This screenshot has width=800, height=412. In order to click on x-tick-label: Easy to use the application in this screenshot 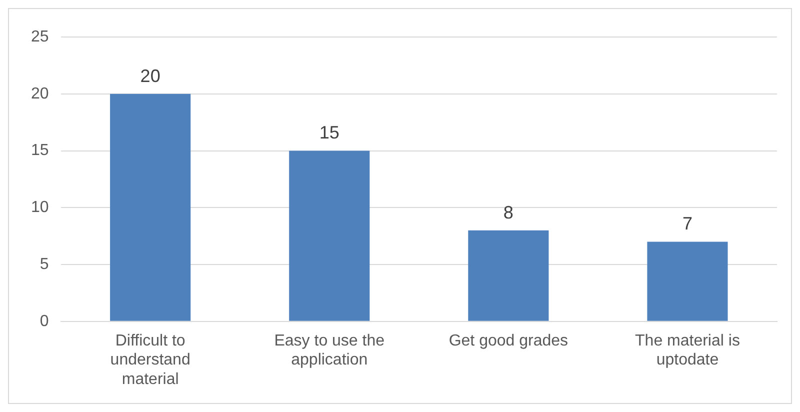, I will do `click(329, 350)`.